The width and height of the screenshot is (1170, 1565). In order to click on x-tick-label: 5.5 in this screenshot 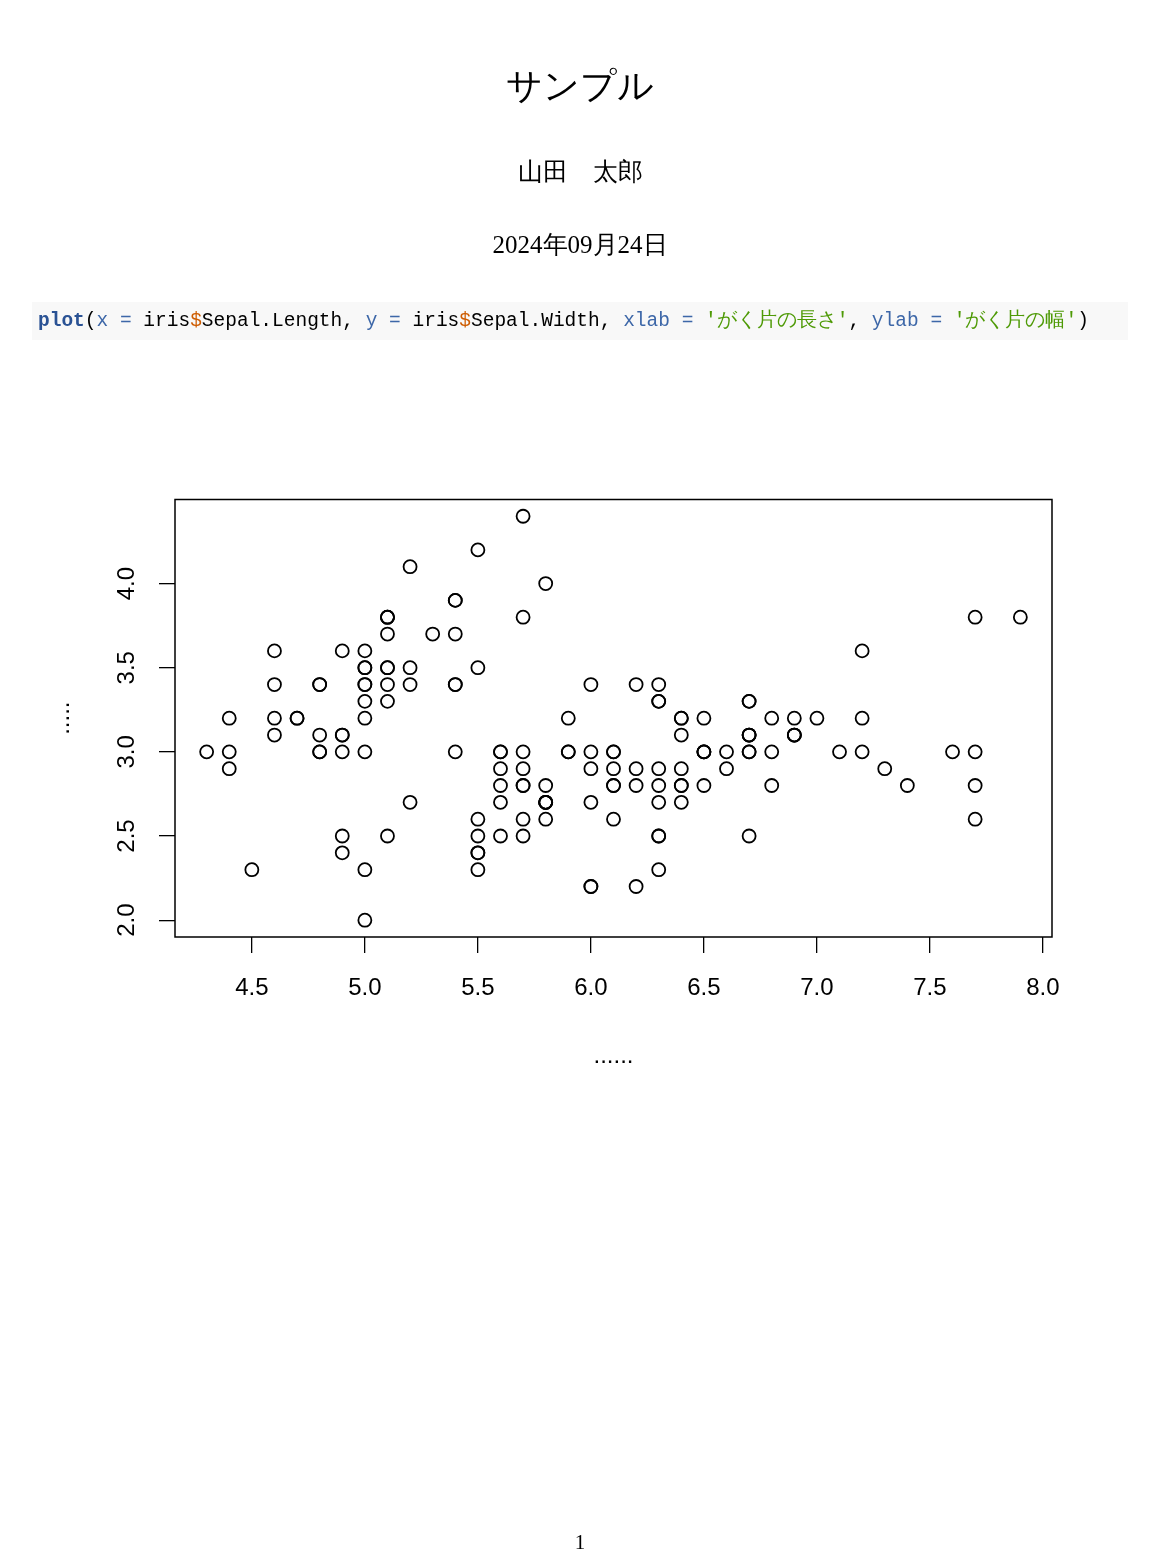, I will do `click(478, 987)`.